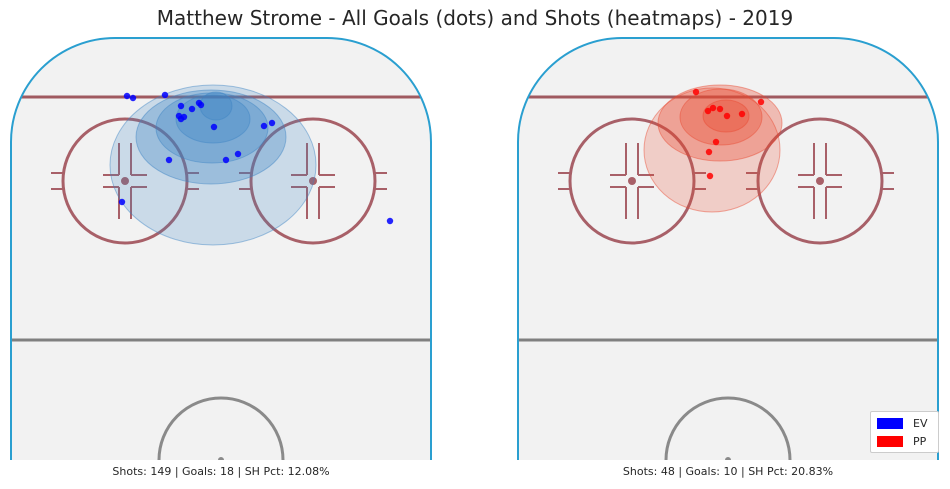 The height and width of the screenshot is (489, 950). Describe the element at coordinates (890, 423) in the screenshot. I see `legend-swatch-ev` at that location.